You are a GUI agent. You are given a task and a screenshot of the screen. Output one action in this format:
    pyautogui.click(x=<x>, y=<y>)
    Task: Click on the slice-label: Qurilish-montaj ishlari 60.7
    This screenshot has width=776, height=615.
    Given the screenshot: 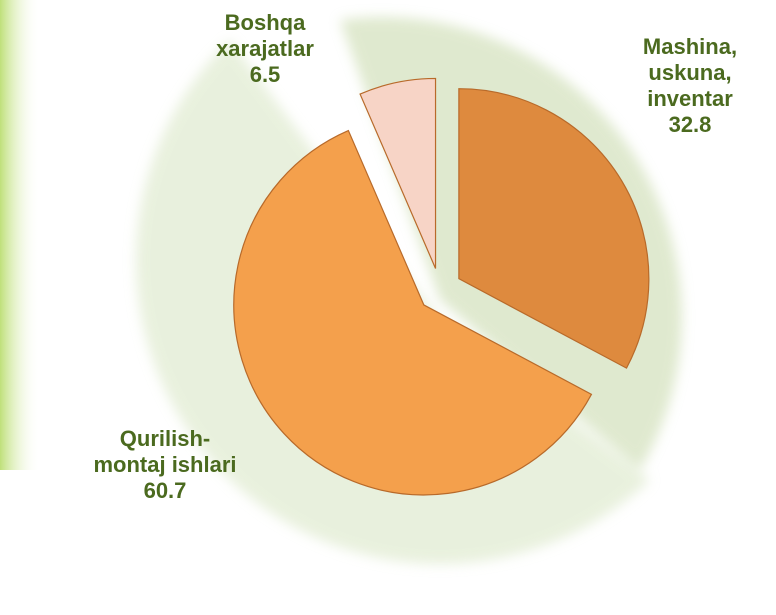 What is the action you would take?
    pyautogui.click(x=165, y=465)
    